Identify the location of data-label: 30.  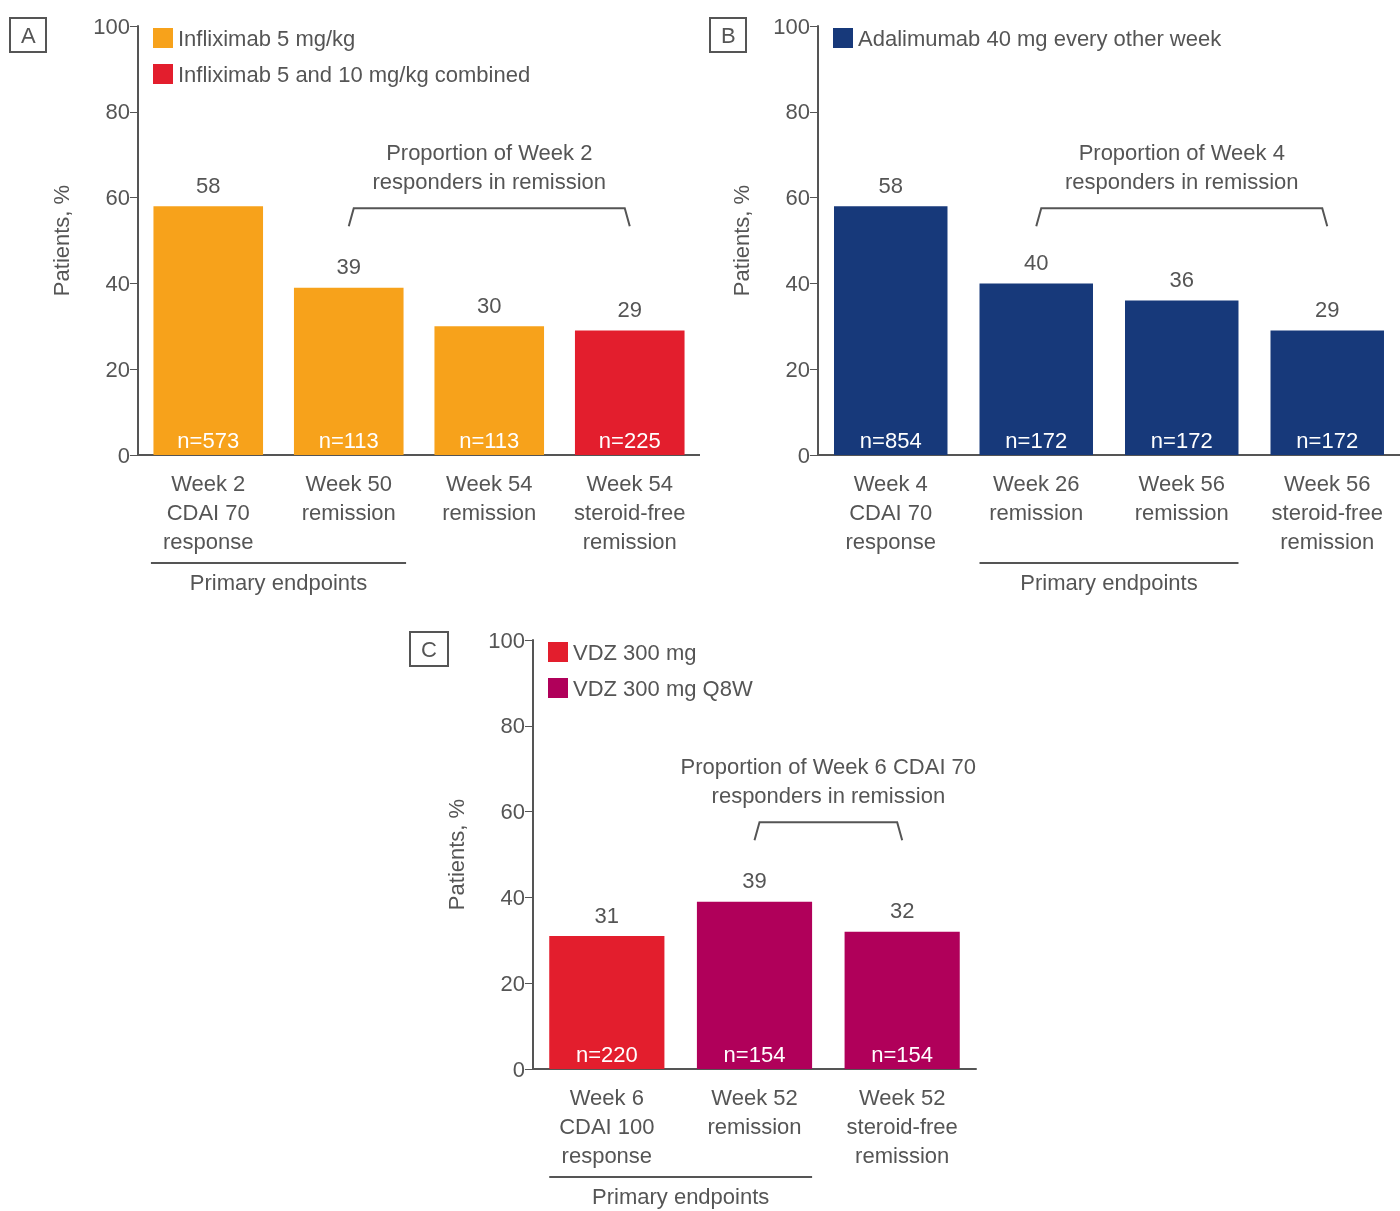
(489, 305).